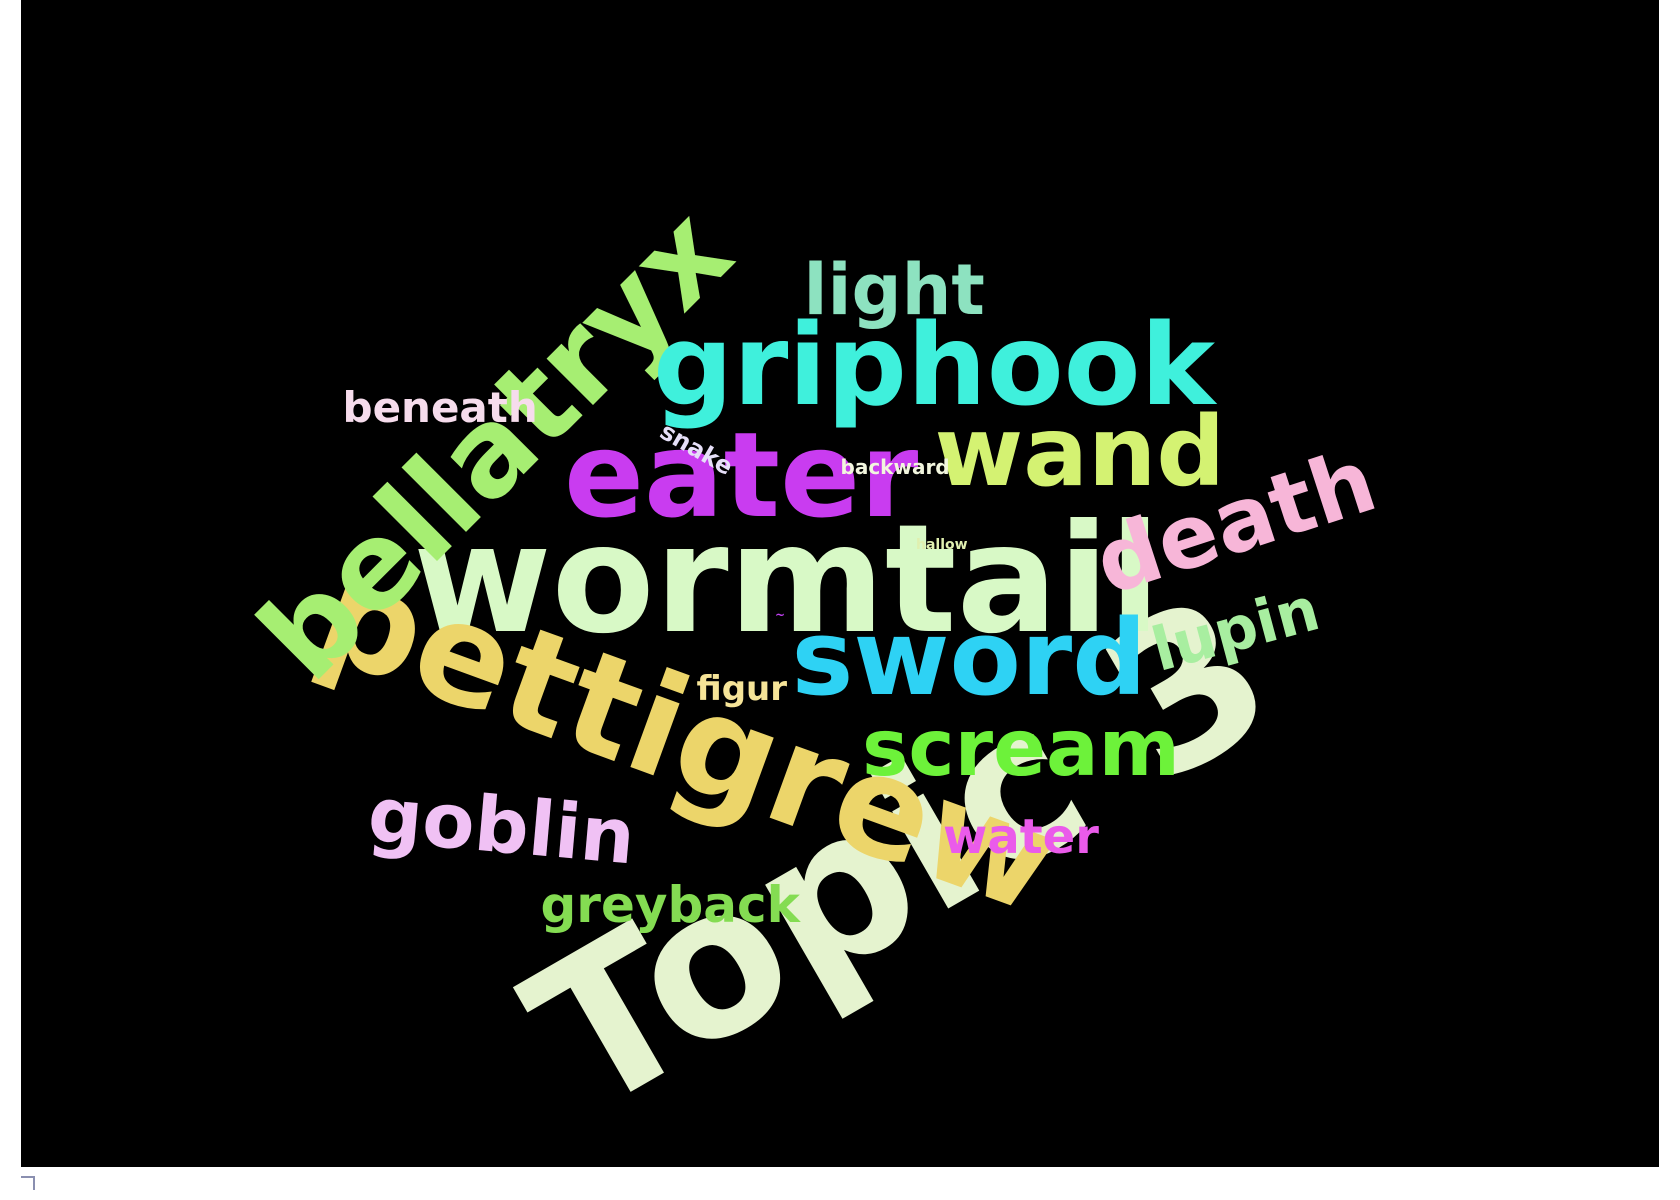 The image size is (1680, 1200). I want to click on word-tiny-mark: ~, so click(780, 615).